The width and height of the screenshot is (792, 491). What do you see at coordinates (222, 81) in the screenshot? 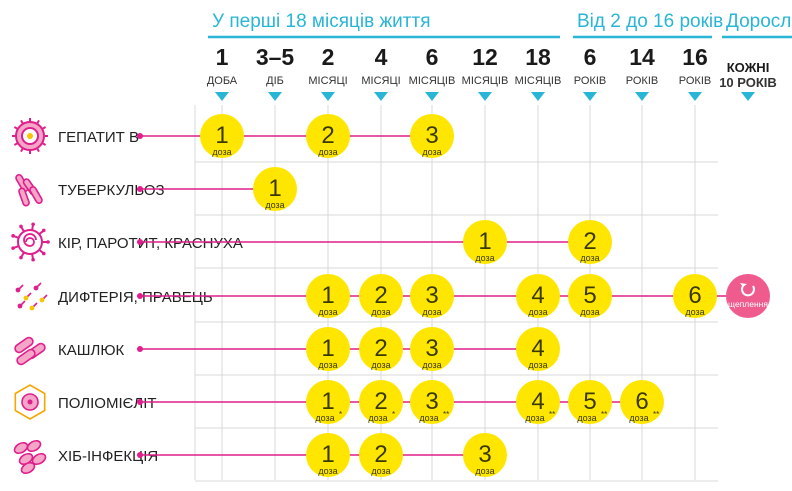
I see `column-unit: ДОБА` at bounding box center [222, 81].